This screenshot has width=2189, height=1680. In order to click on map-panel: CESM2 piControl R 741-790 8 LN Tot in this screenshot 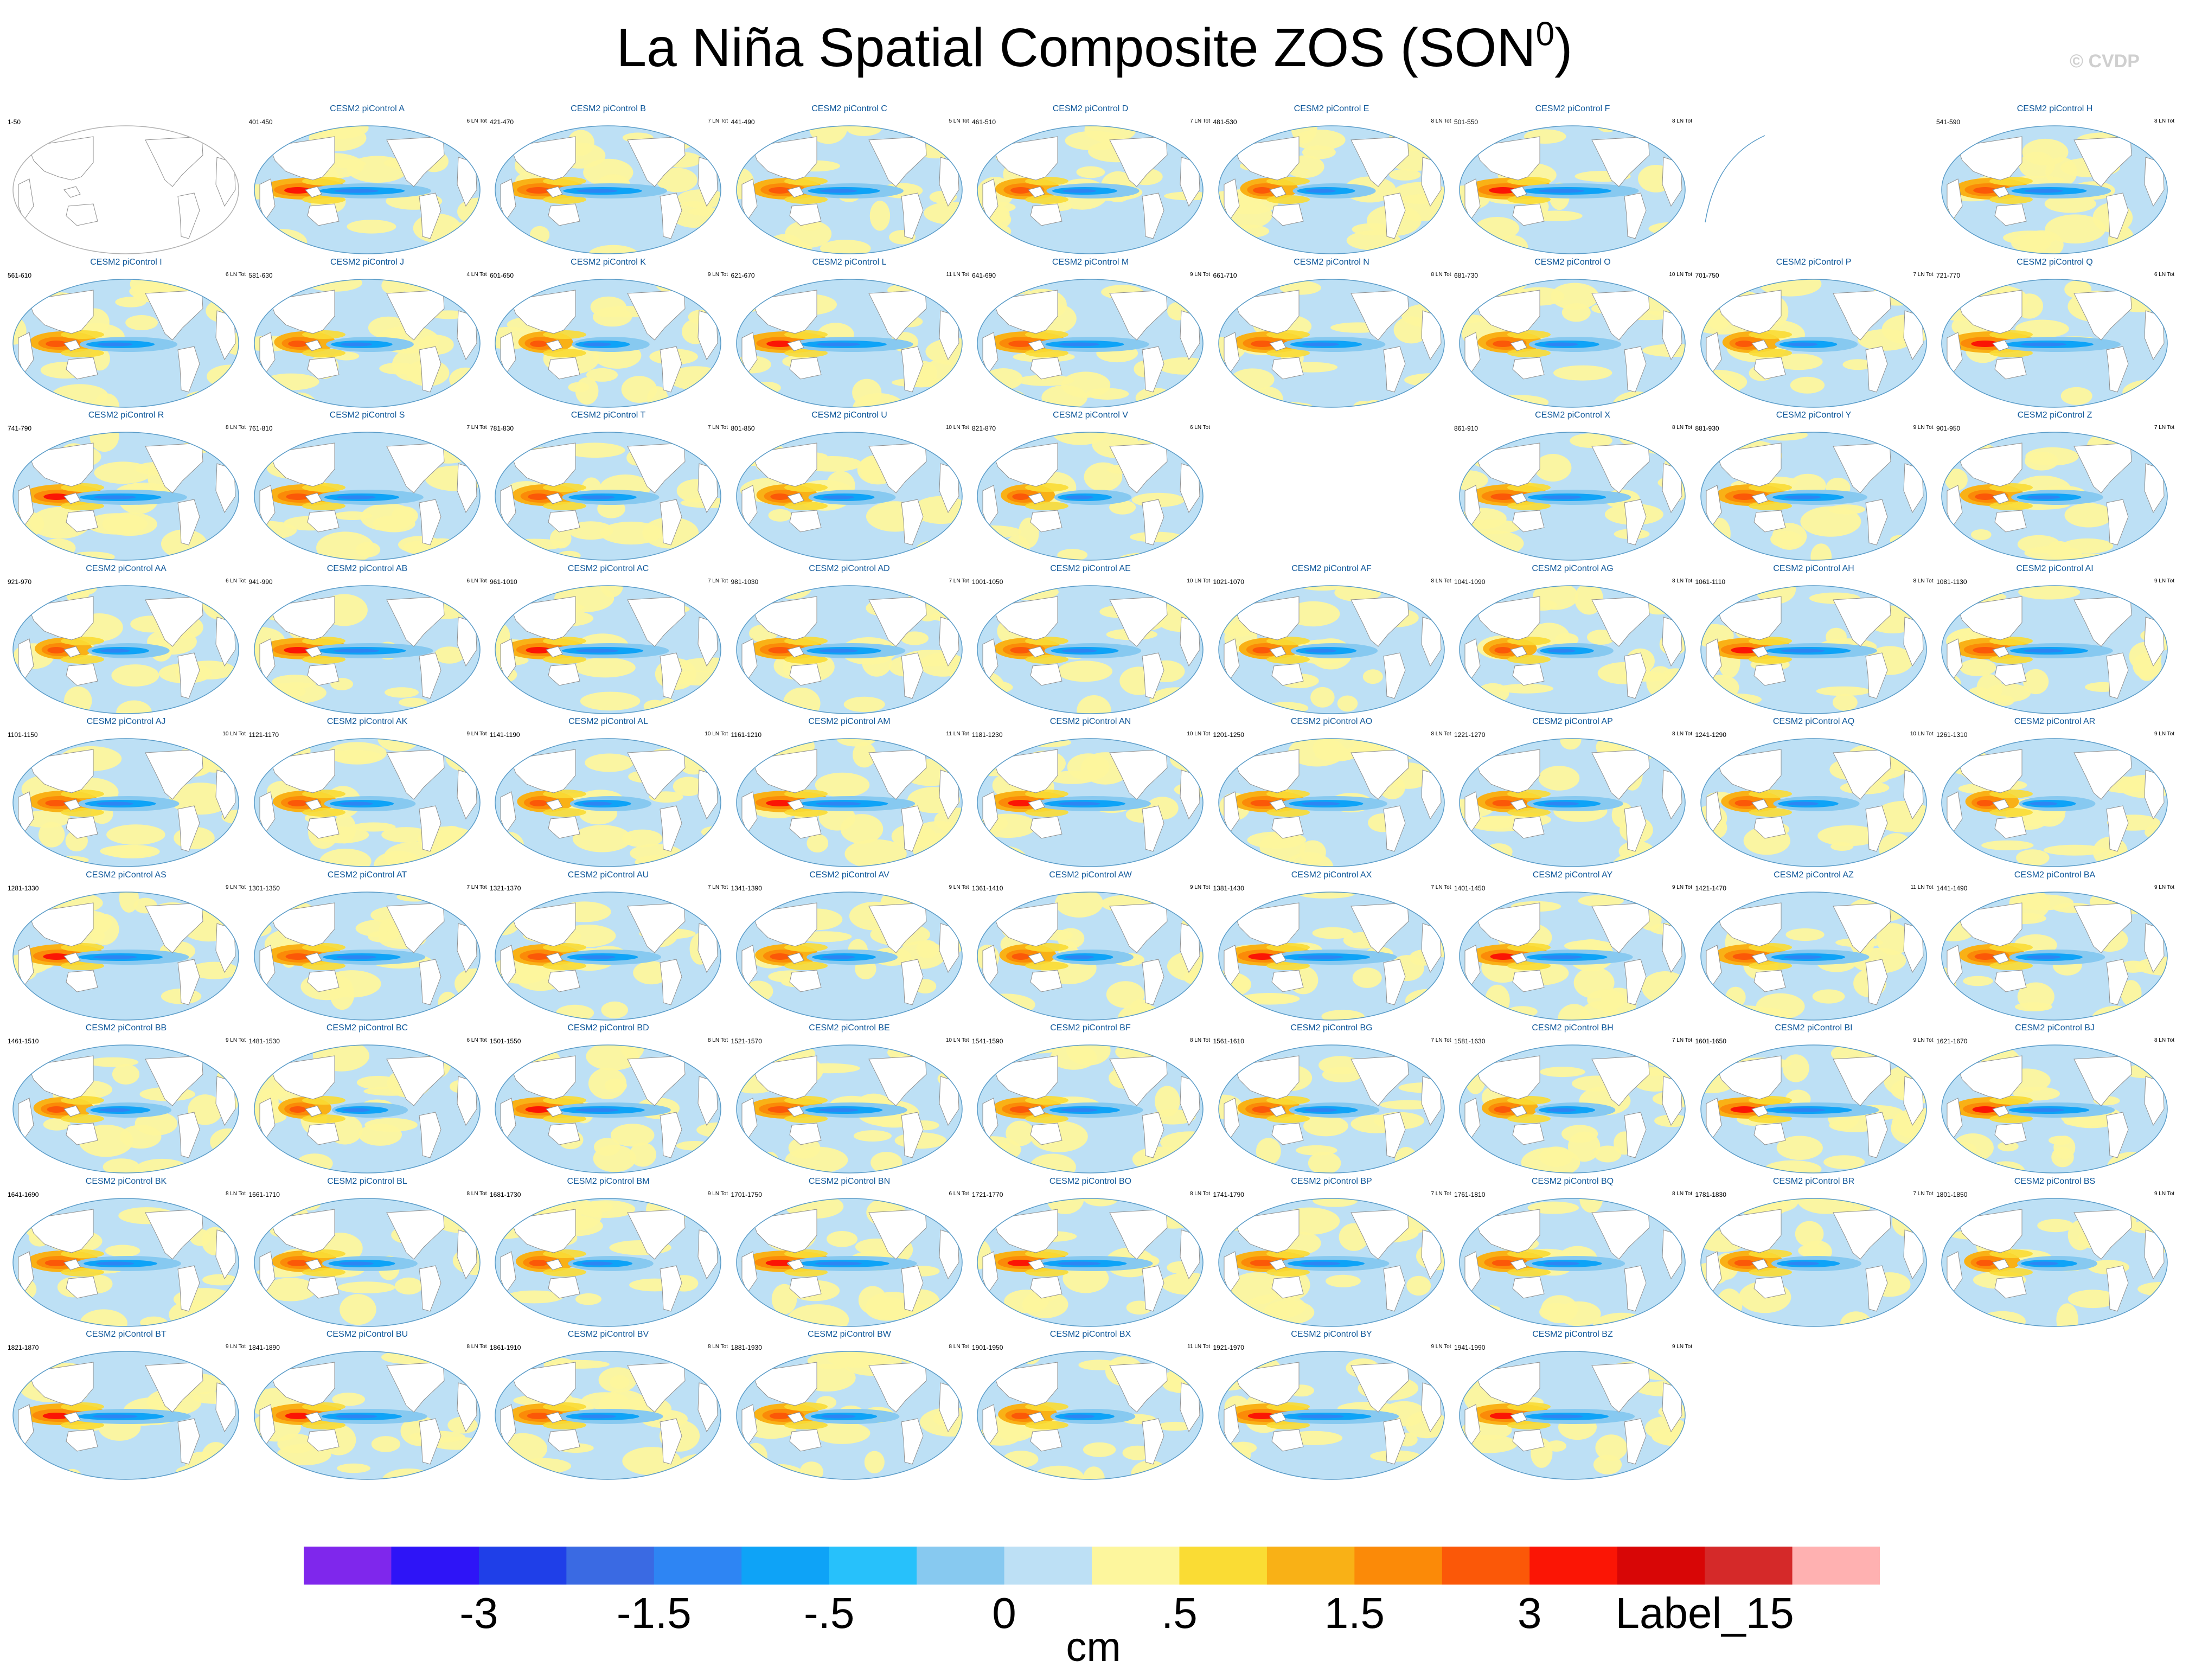, I will do `click(126, 488)`.